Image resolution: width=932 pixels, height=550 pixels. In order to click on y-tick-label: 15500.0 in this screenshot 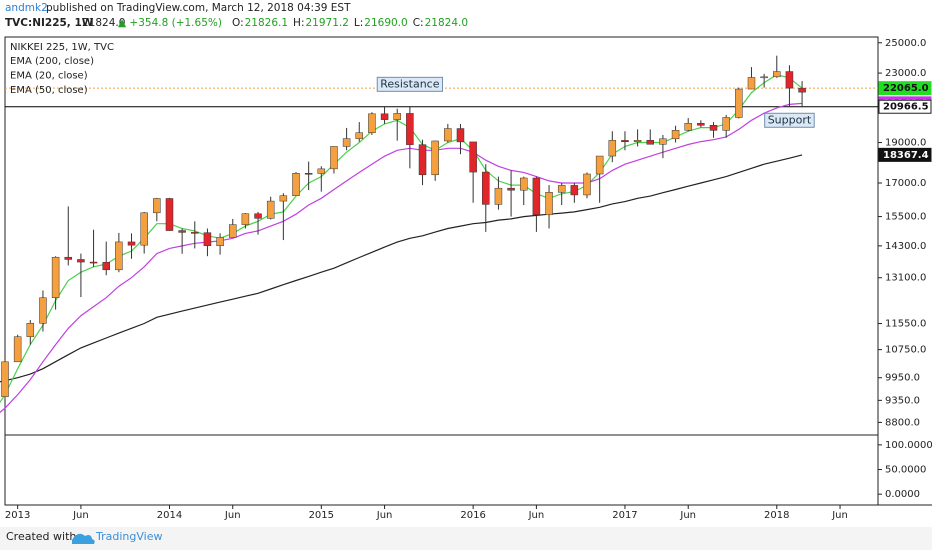, I will do `click(905, 217)`.